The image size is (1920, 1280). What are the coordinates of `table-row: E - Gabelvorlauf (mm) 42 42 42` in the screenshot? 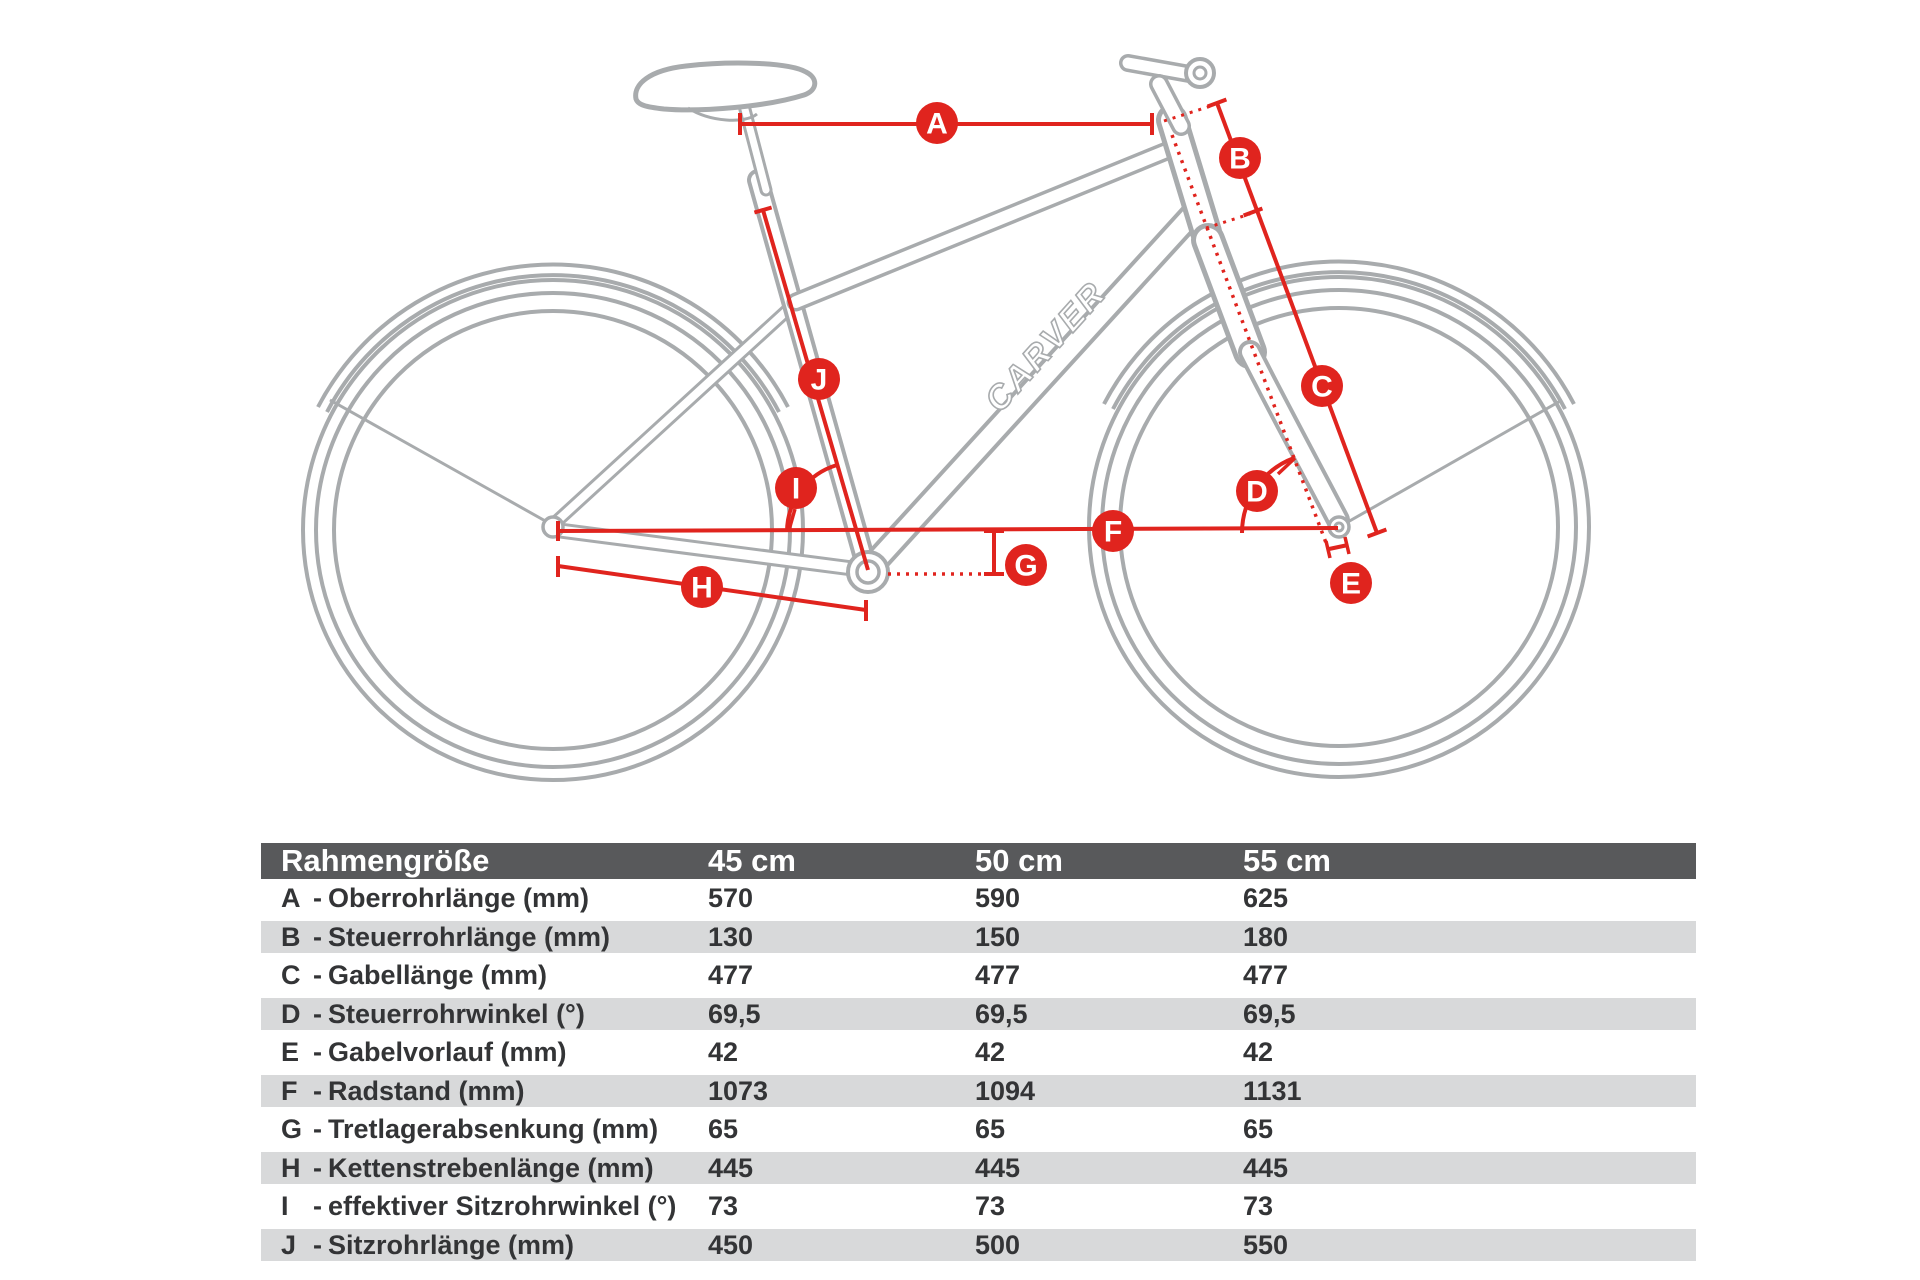 It's located at (978, 1052).